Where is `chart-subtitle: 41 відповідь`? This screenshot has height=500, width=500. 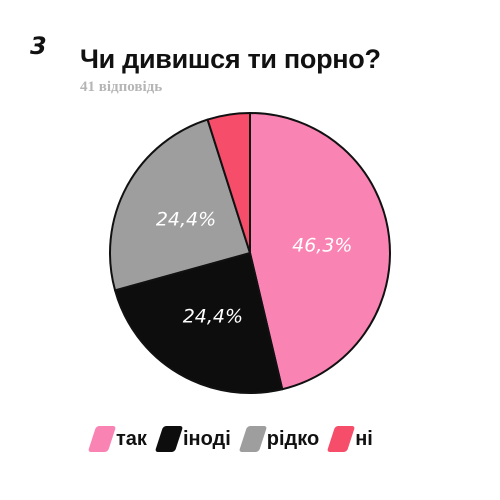
chart-subtitle: 41 відповідь is located at coordinates (121, 87).